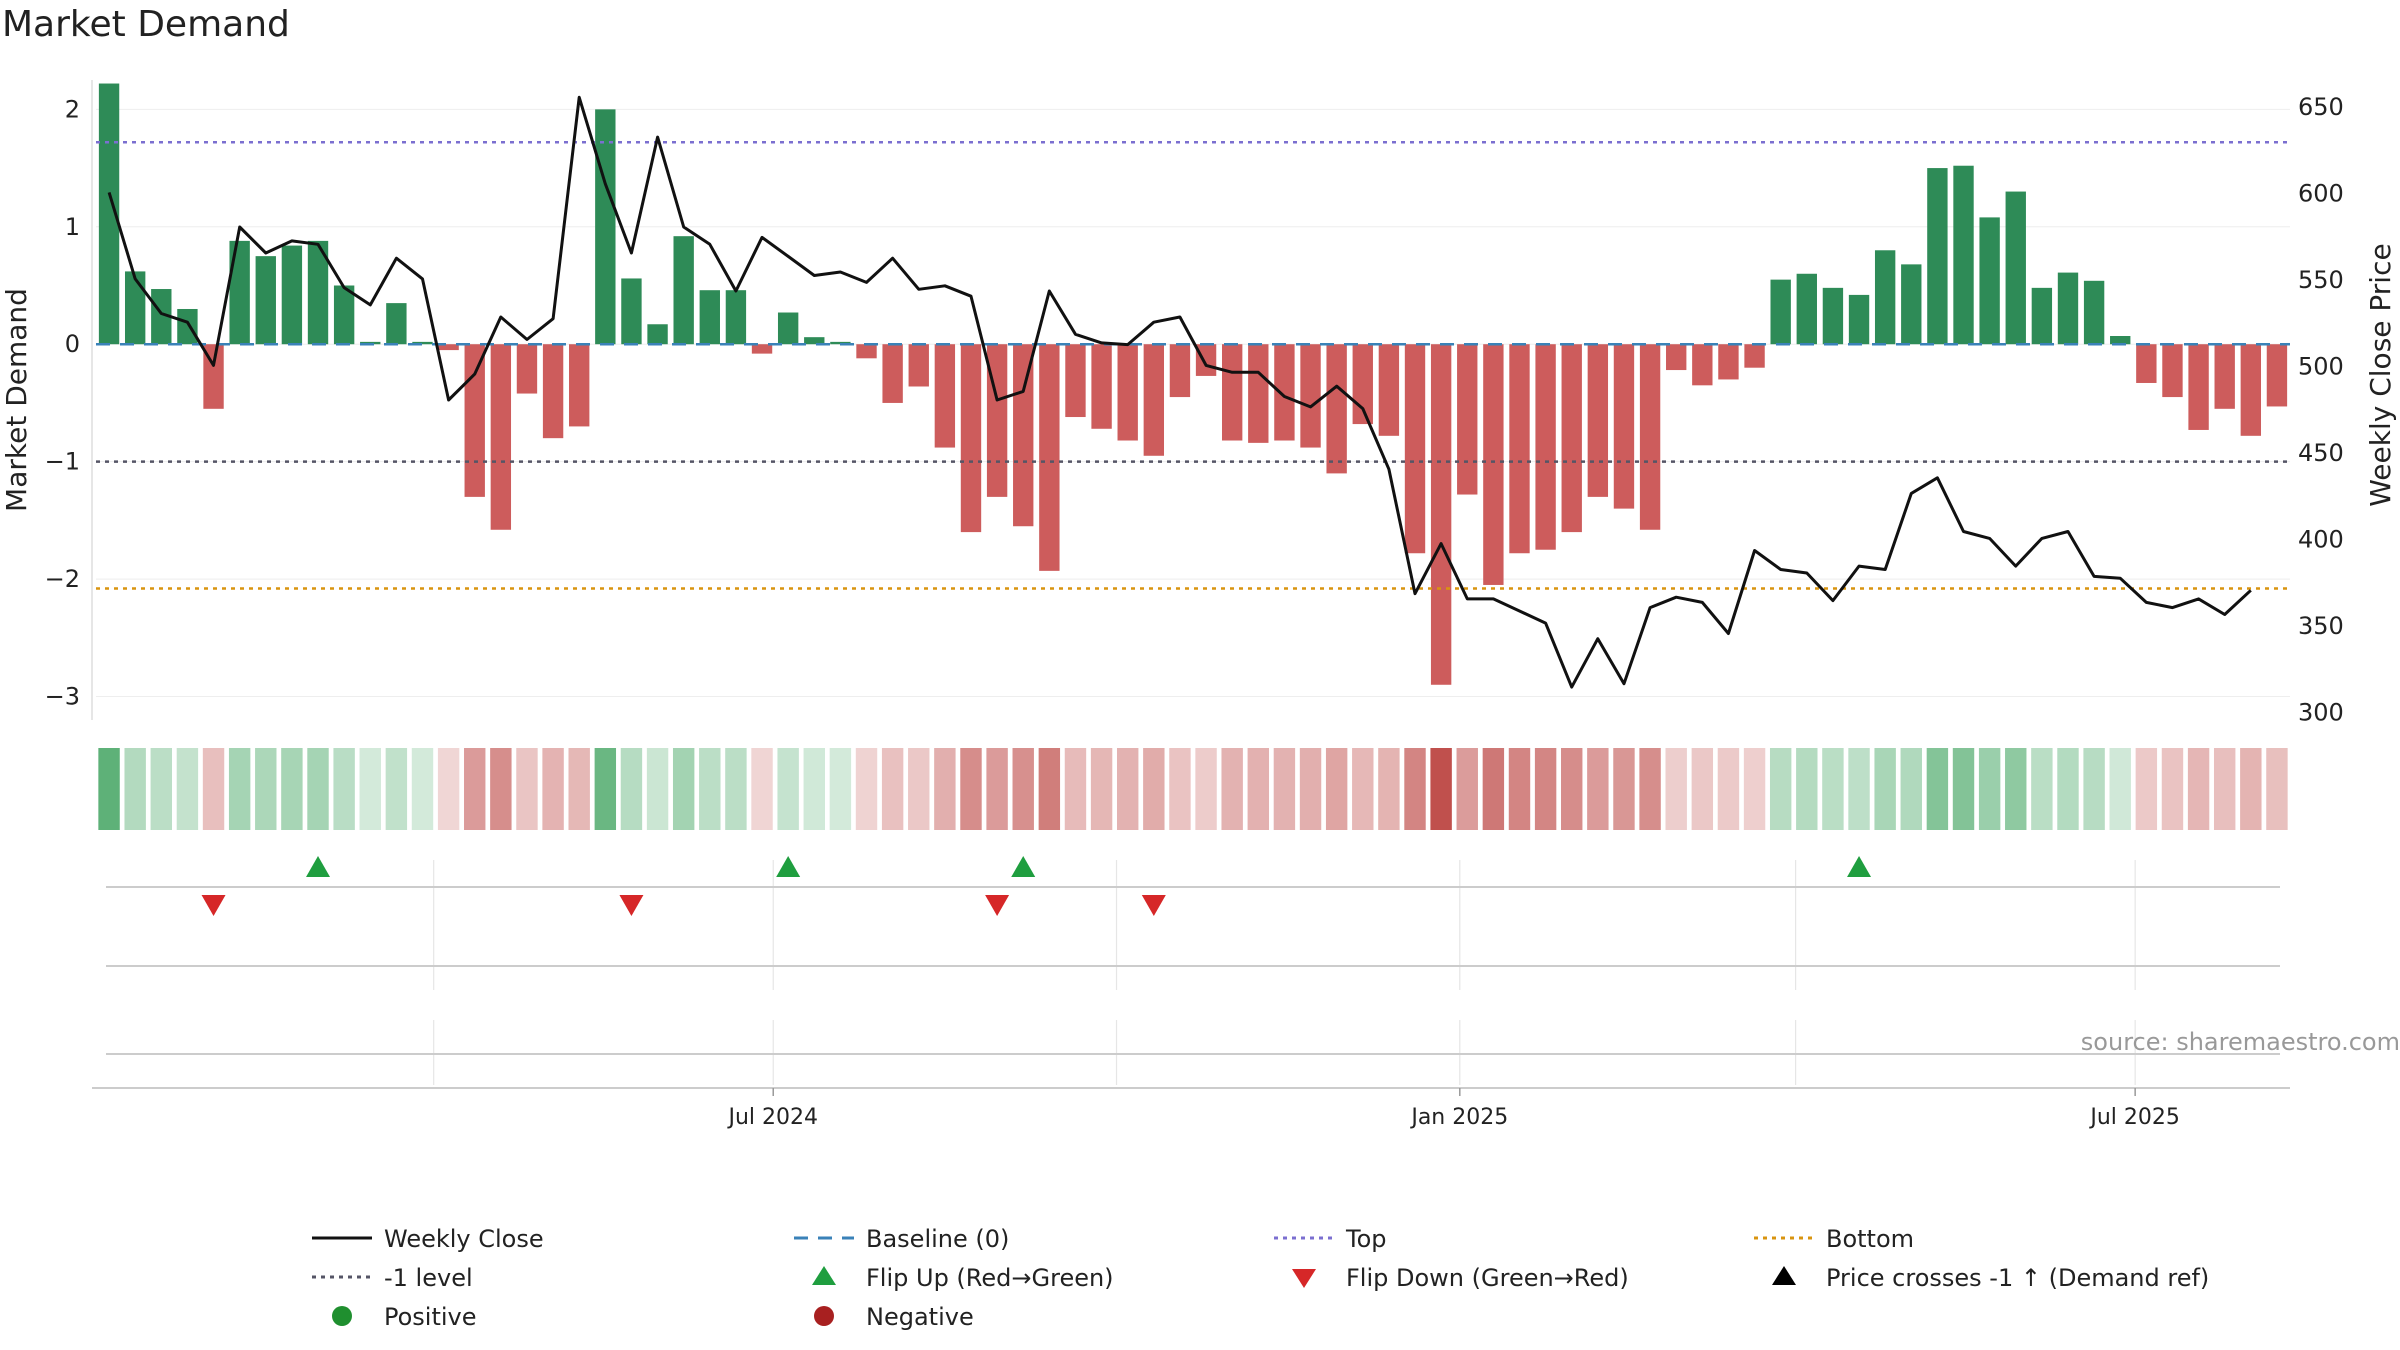 Image resolution: width=2400 pixels, height=1350 pixels. What do you see at coordinates (2321, 453) in the screenshot?
I see `y-right-tick-label: 450` at bounding box center [2321, 453].